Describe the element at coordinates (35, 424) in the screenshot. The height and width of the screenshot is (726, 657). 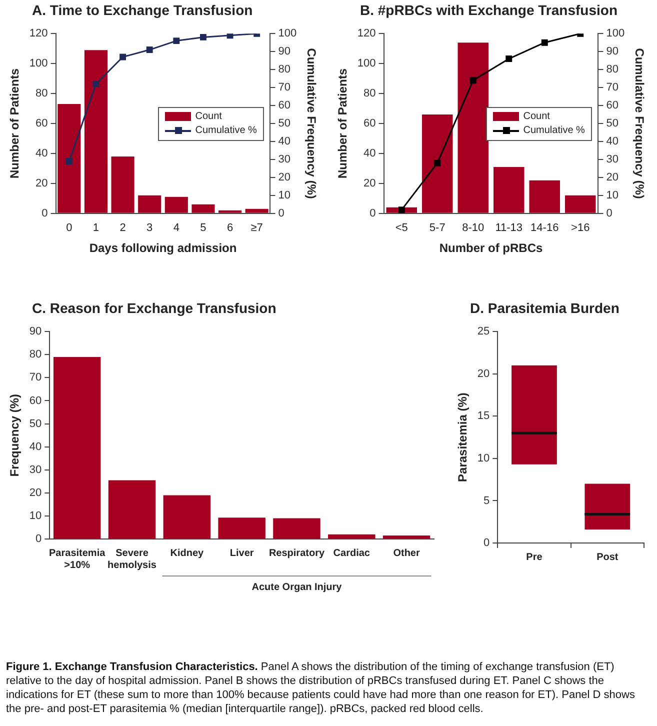
I see `y-tick-label: 50` at that location.